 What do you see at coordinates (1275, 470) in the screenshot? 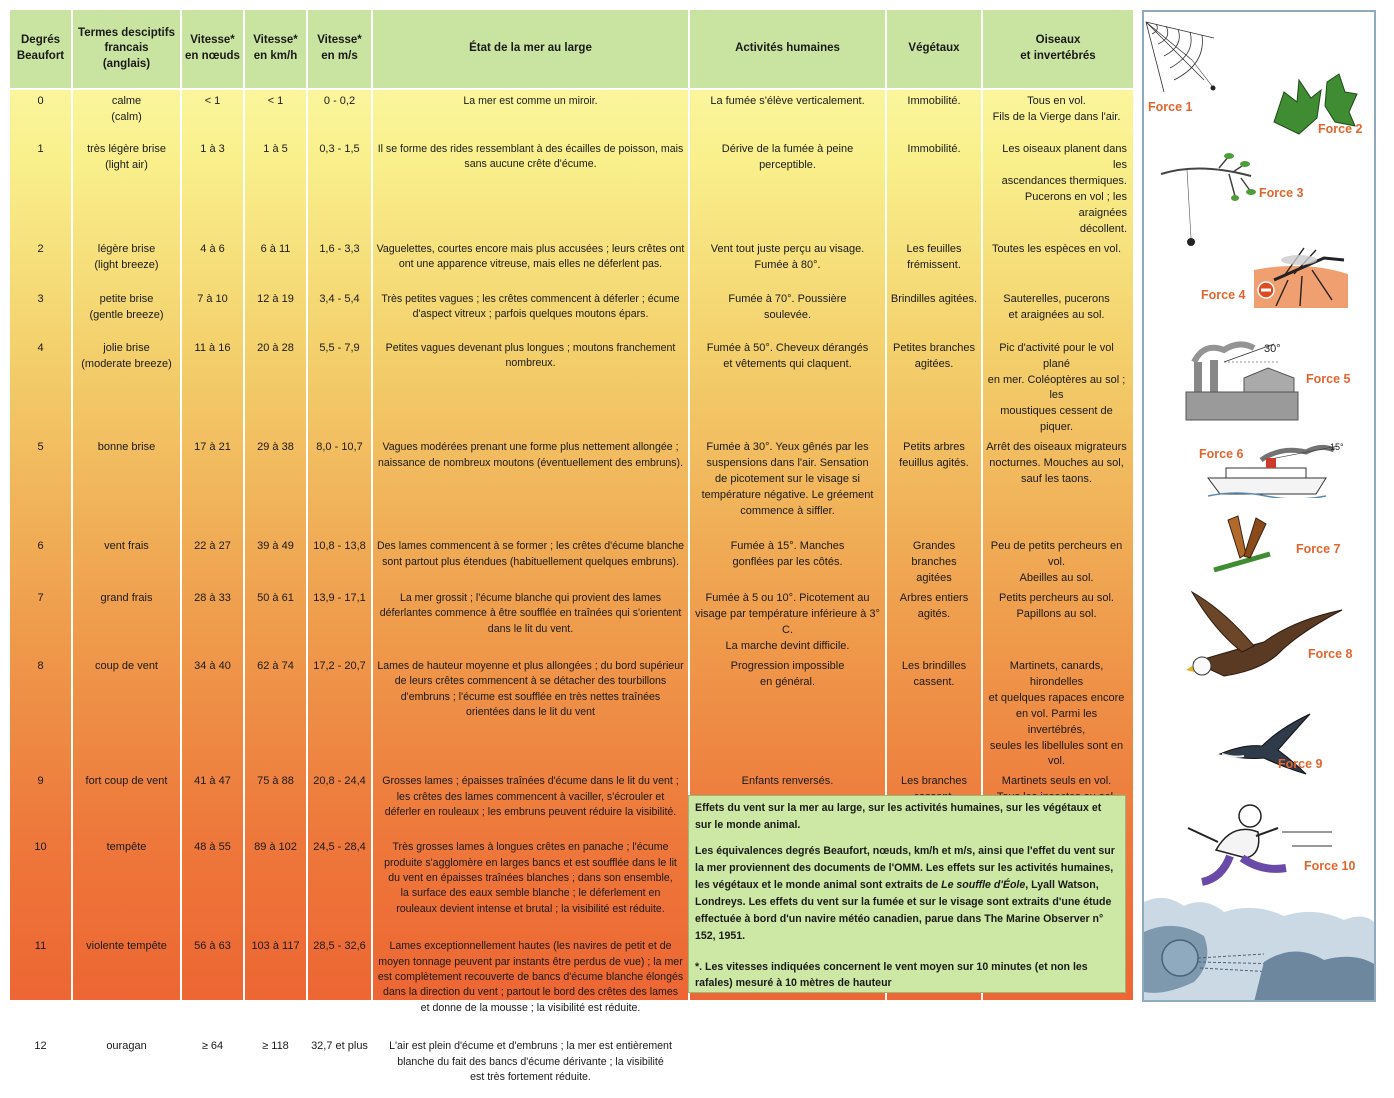
I see `ship-illustration: 15°` at bounding box center [1275, 470].